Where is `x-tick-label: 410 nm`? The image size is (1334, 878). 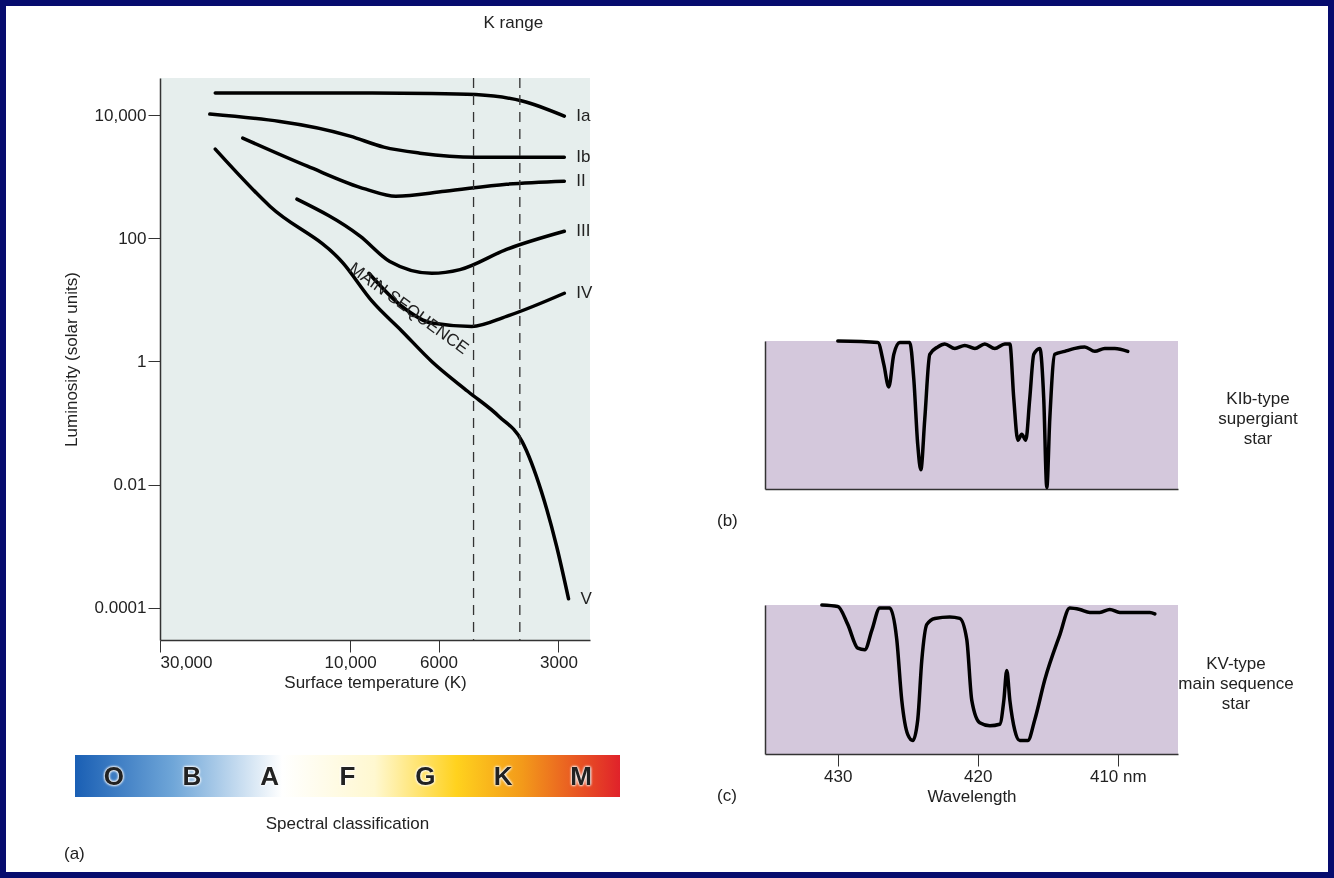
x-tick-label: 410 nm is located at coordinates (1118, 776).